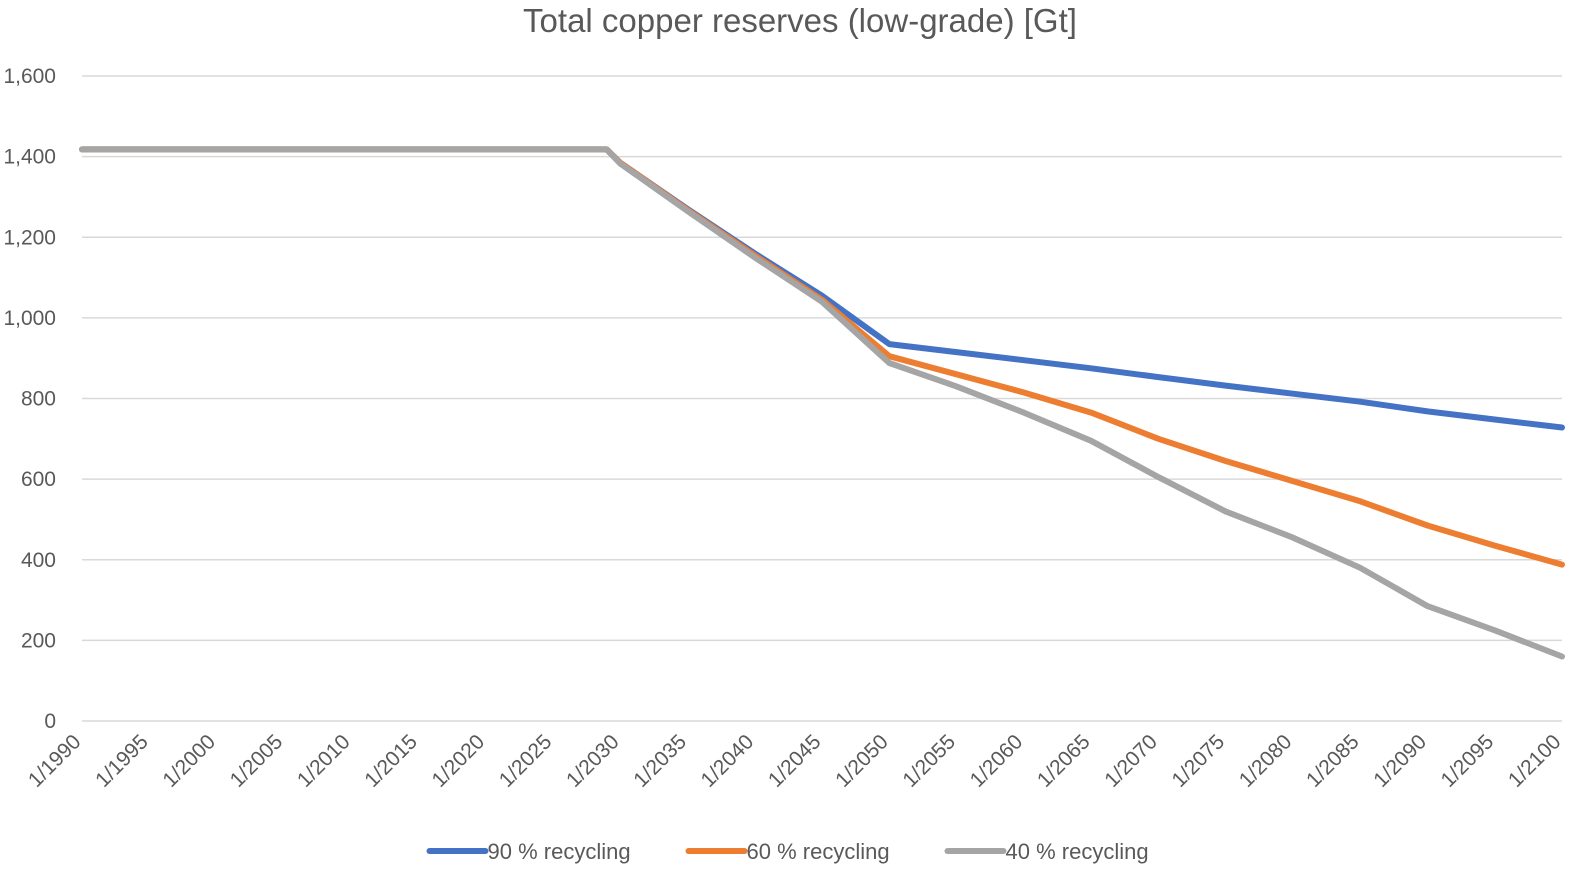 This screenshot has width=1588, height=876. What do you see at coordinates (257, 761) in the screenshot?
I see `x-tick-label: 1/2005` at bounding box center [257, 761].